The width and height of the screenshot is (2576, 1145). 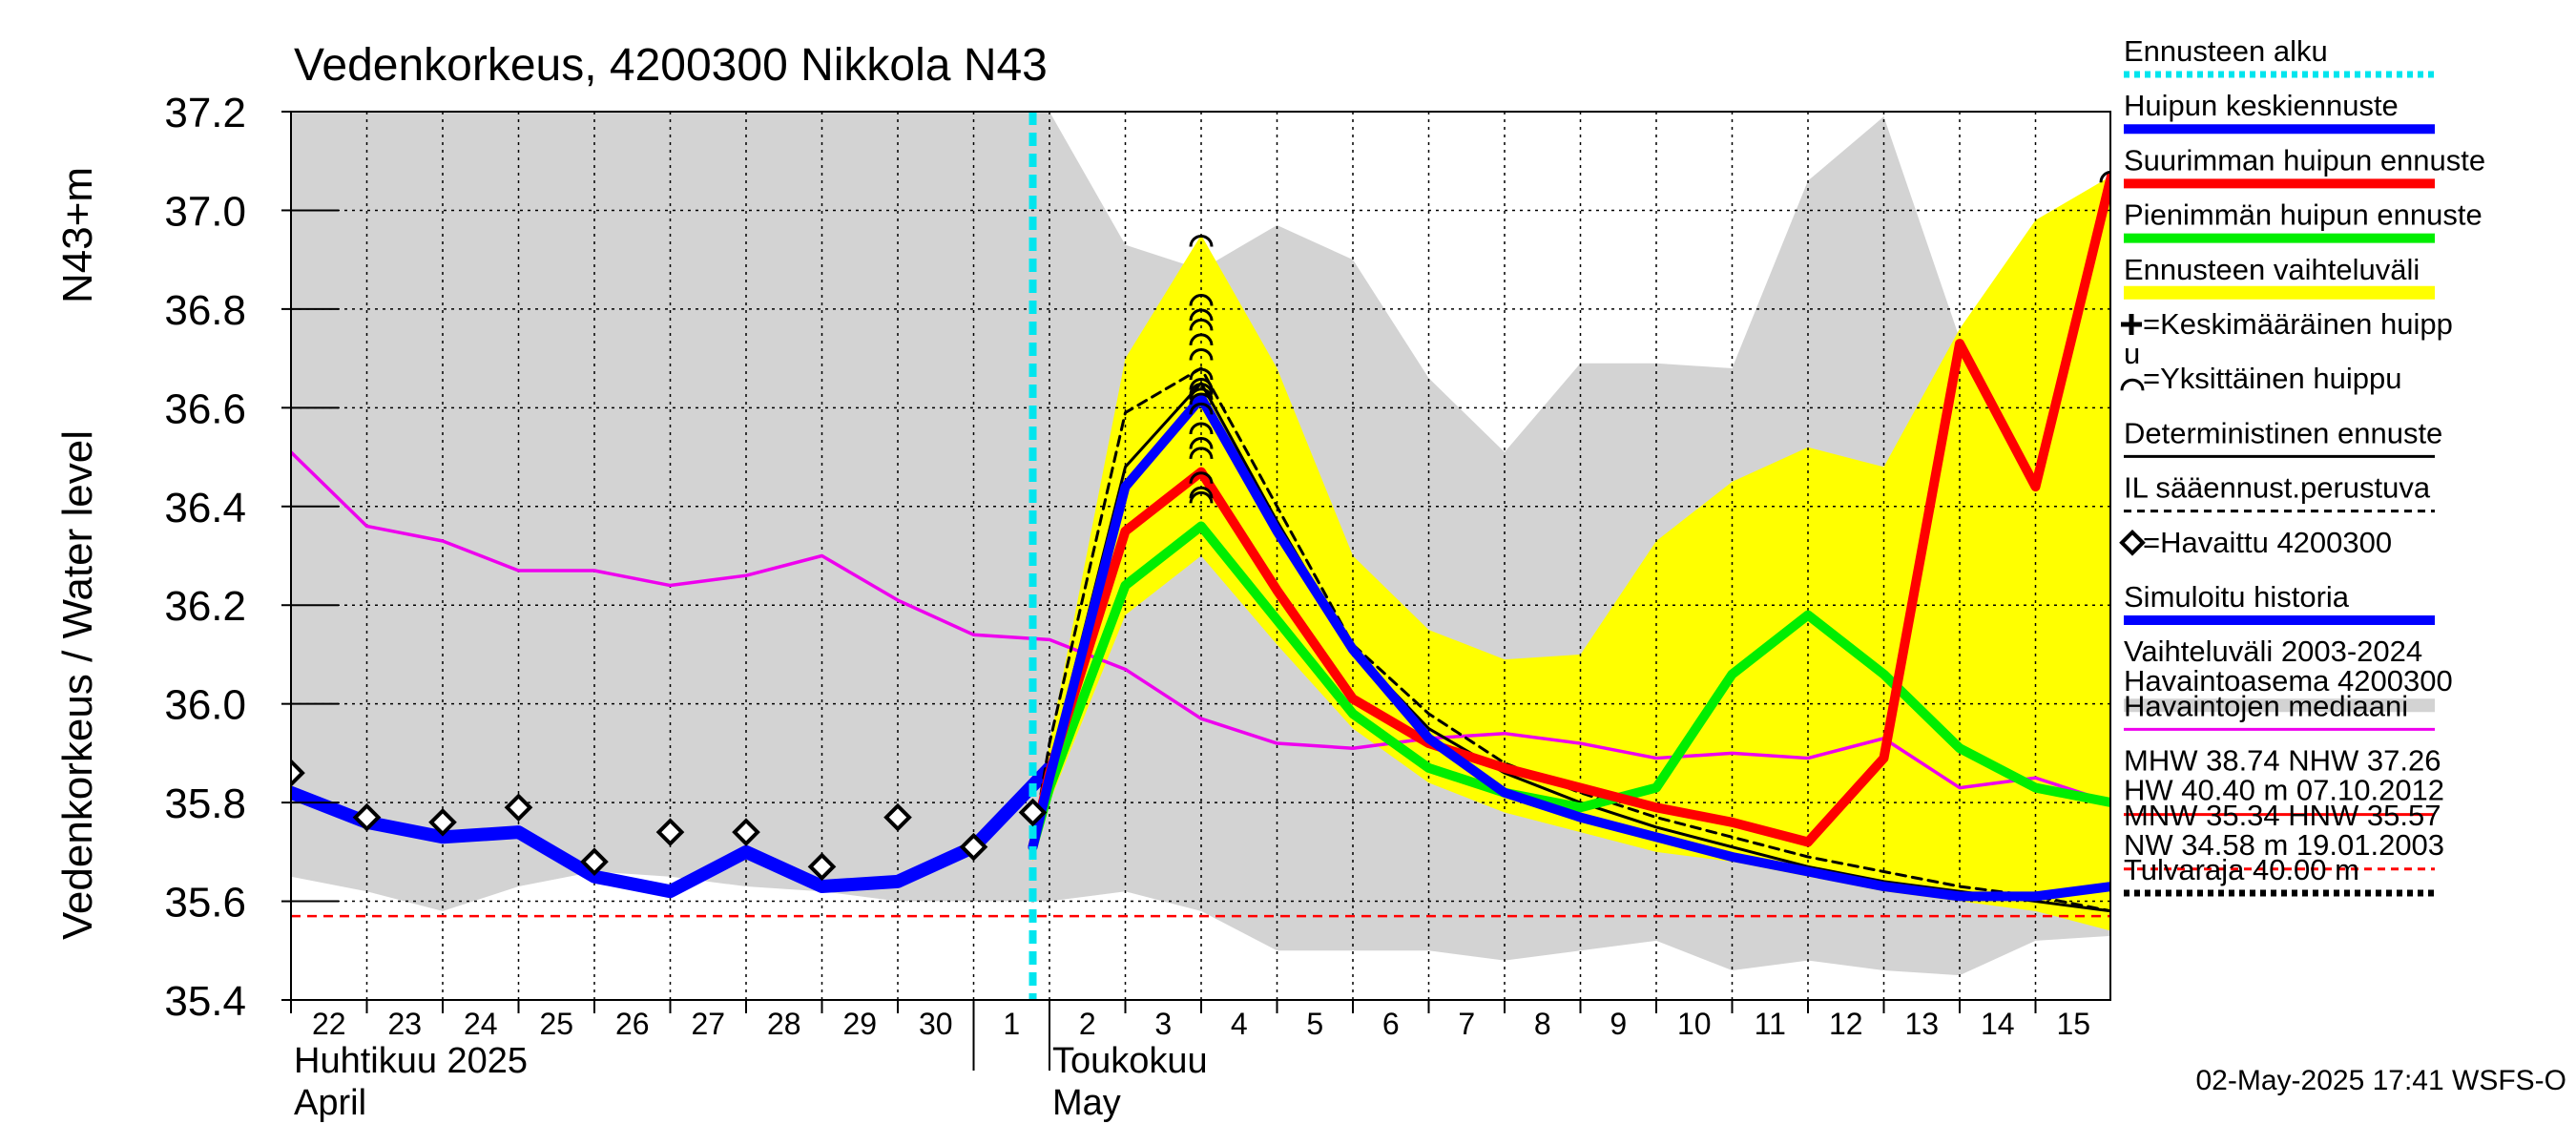 What do you see at coordinates (205, 310) in the screenshot?
I see `y-tick-label: 36.8` at bounding box center [205, 310].